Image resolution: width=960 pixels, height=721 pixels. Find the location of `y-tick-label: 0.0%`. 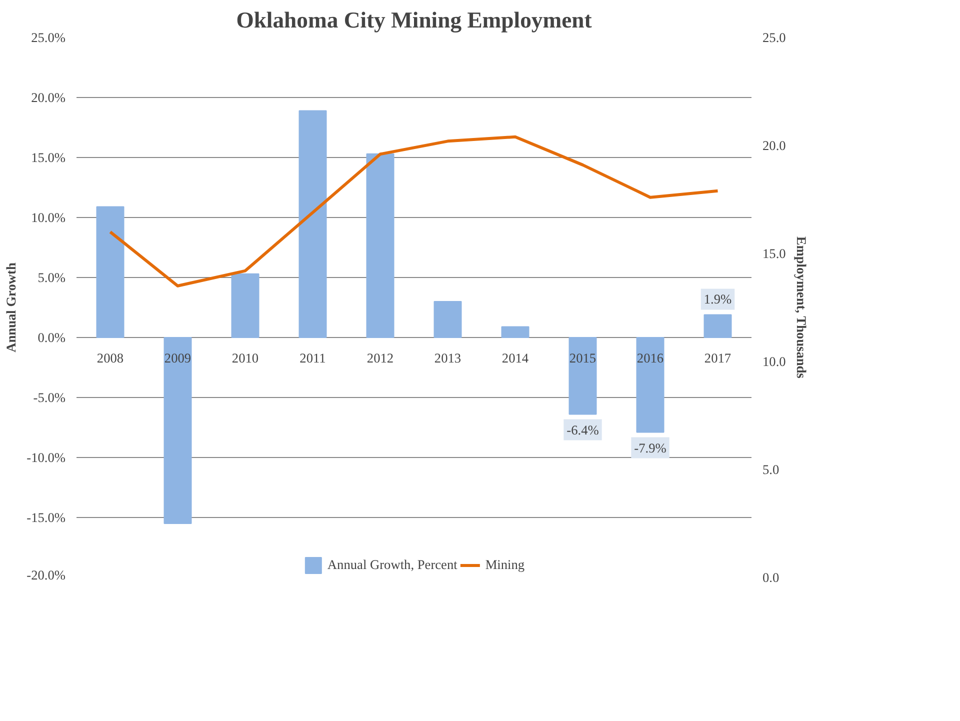

y-tick-label: 0.0% is located at coordinates (52, 337).